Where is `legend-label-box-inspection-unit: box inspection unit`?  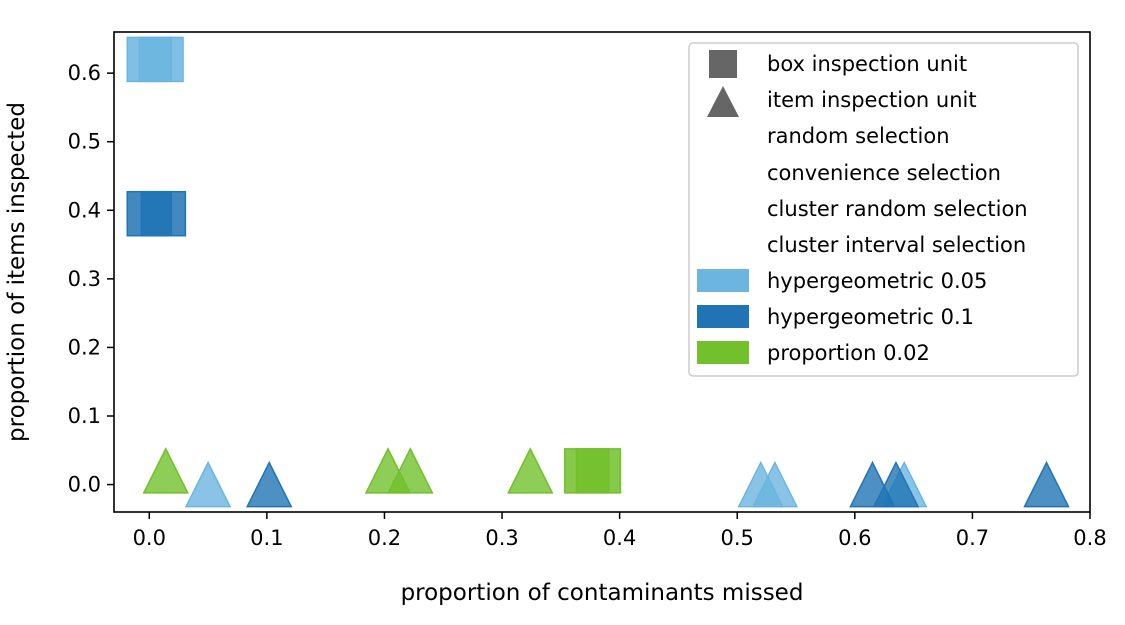 legend-label-box-inspection-unit: box inspection unit is located at coordinates (867, 64).